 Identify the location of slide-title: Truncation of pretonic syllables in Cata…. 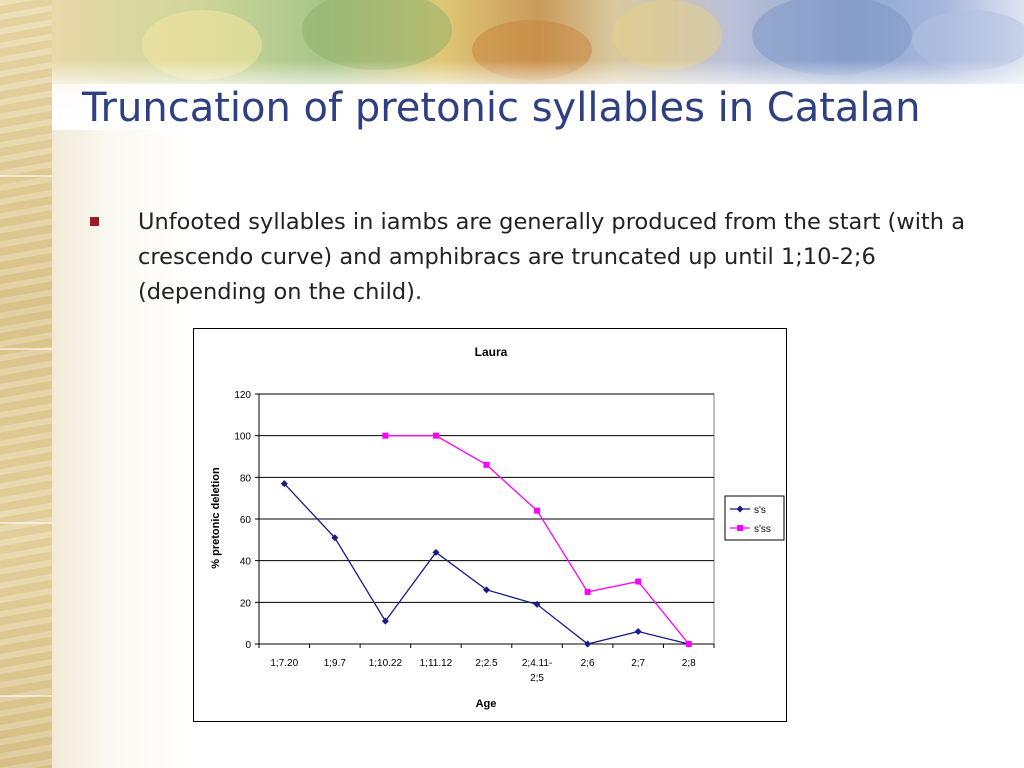
(501, 108).